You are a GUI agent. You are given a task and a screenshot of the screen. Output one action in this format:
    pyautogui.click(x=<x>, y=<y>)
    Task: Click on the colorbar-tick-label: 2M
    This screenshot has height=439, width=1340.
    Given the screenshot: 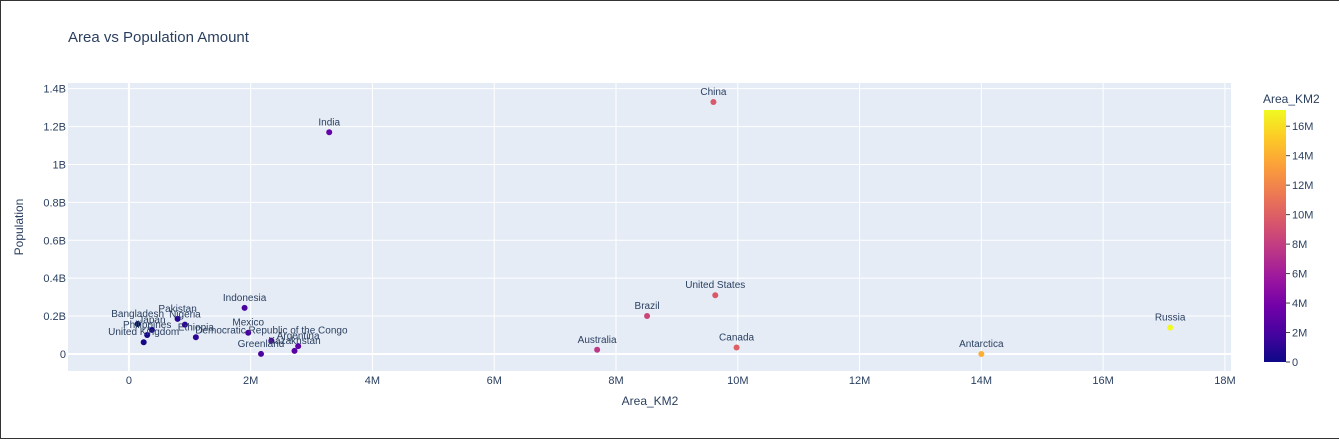 What is the action you would take?
    pyautogui.click(x=1299, y=334)
    